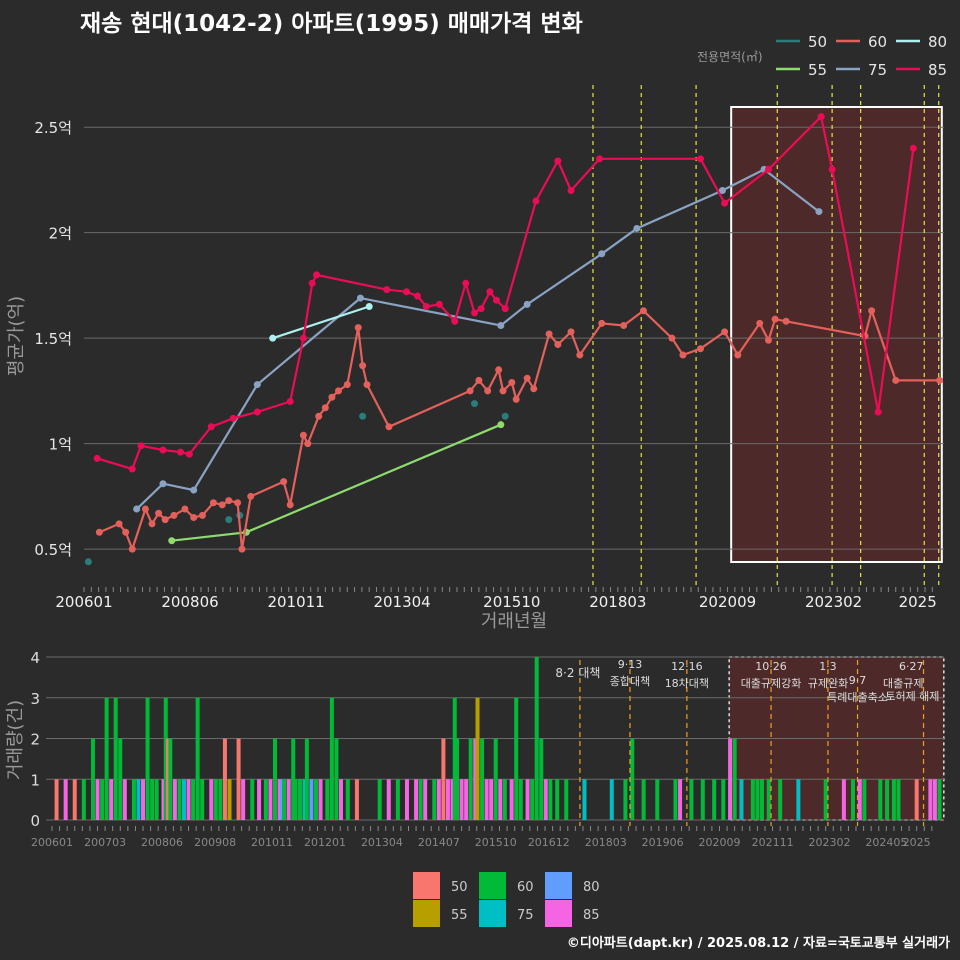 Image resolution: width=960 pixels, height=960 pixels. Describe the element at coordinates (617, 602) in the screenshot. I see `x-tick-label: 201803` at that location.